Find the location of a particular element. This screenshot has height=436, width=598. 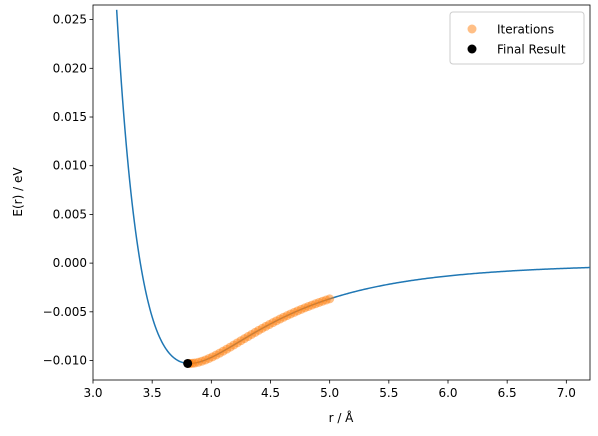

y-tick-label: 0.025 is located at coordinates (70, 20).